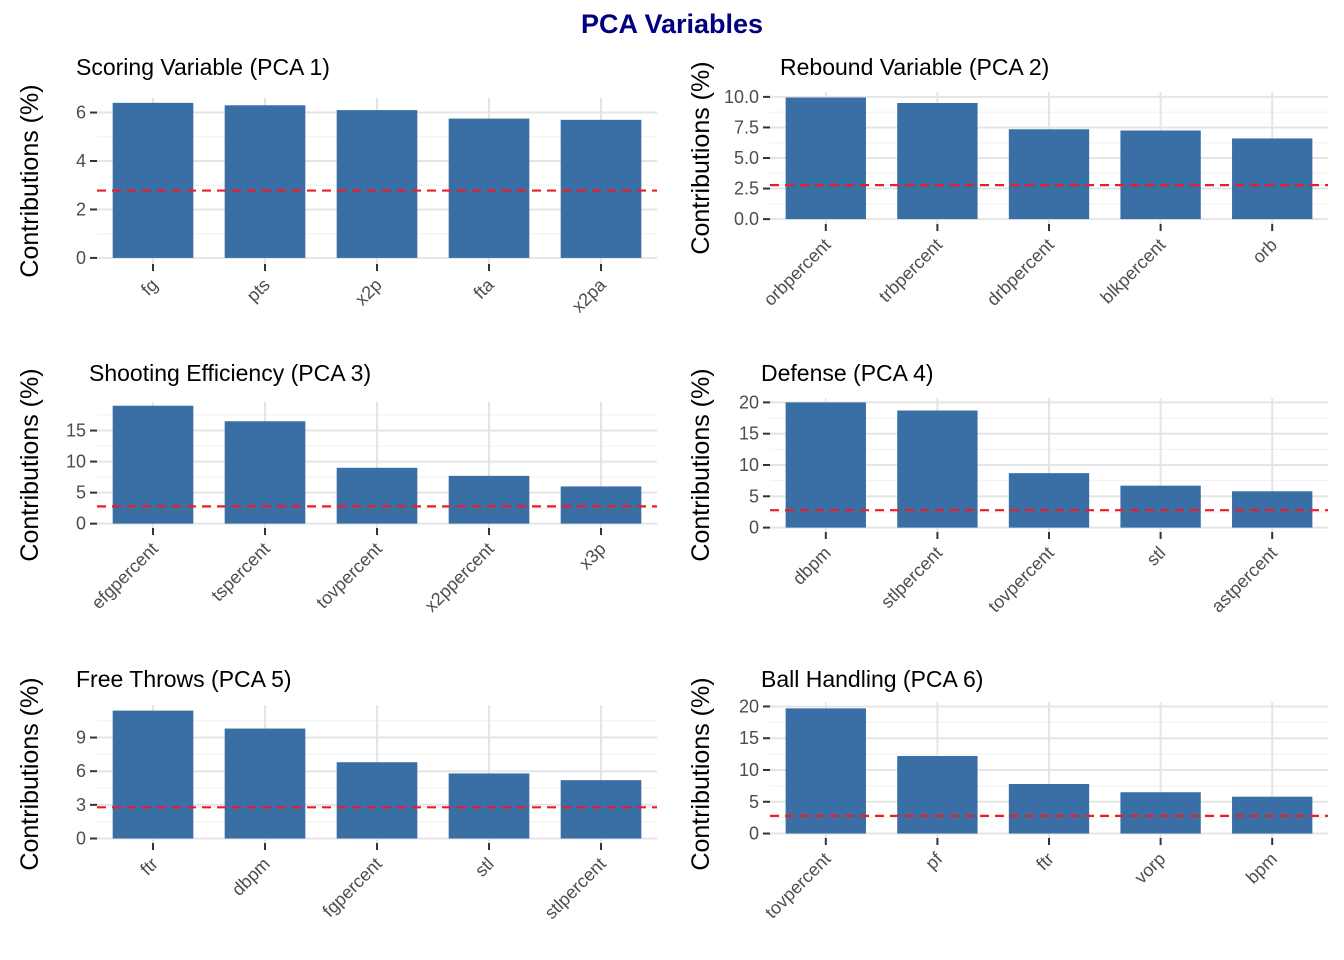 This screenshot has width=1344, height=960. What do you see at coordinates (489, 499) in the screenshot?
I see `bar-x2ppercent` at bounding box center [489, 499].